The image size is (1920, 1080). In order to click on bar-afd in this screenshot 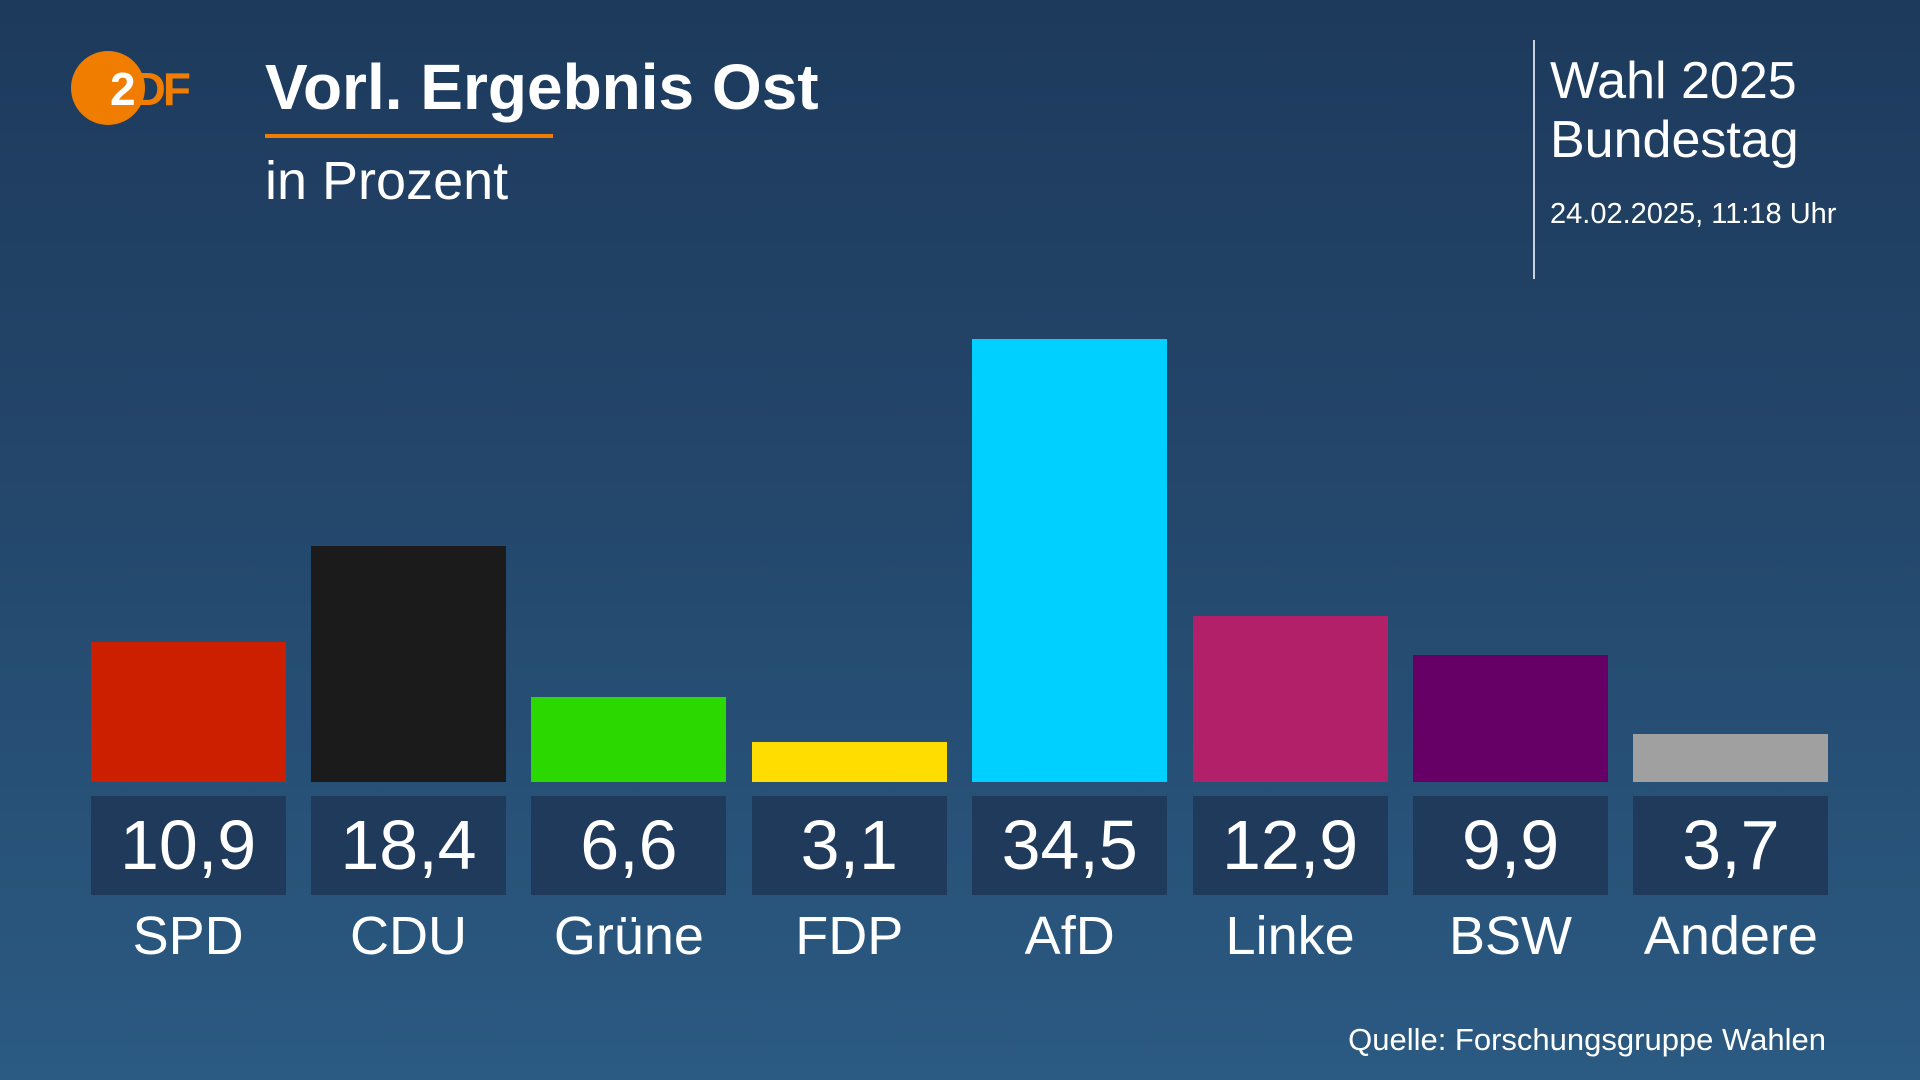, I will do `click(1070, 560)`.